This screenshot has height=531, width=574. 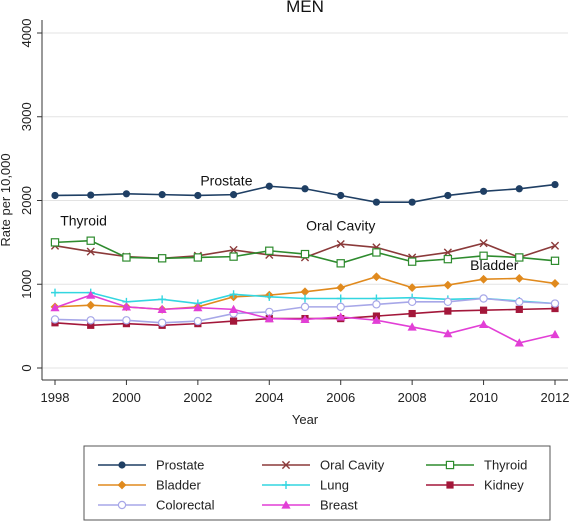 I want to click on x-tick-label: 2006, so click(x=340, y=397).